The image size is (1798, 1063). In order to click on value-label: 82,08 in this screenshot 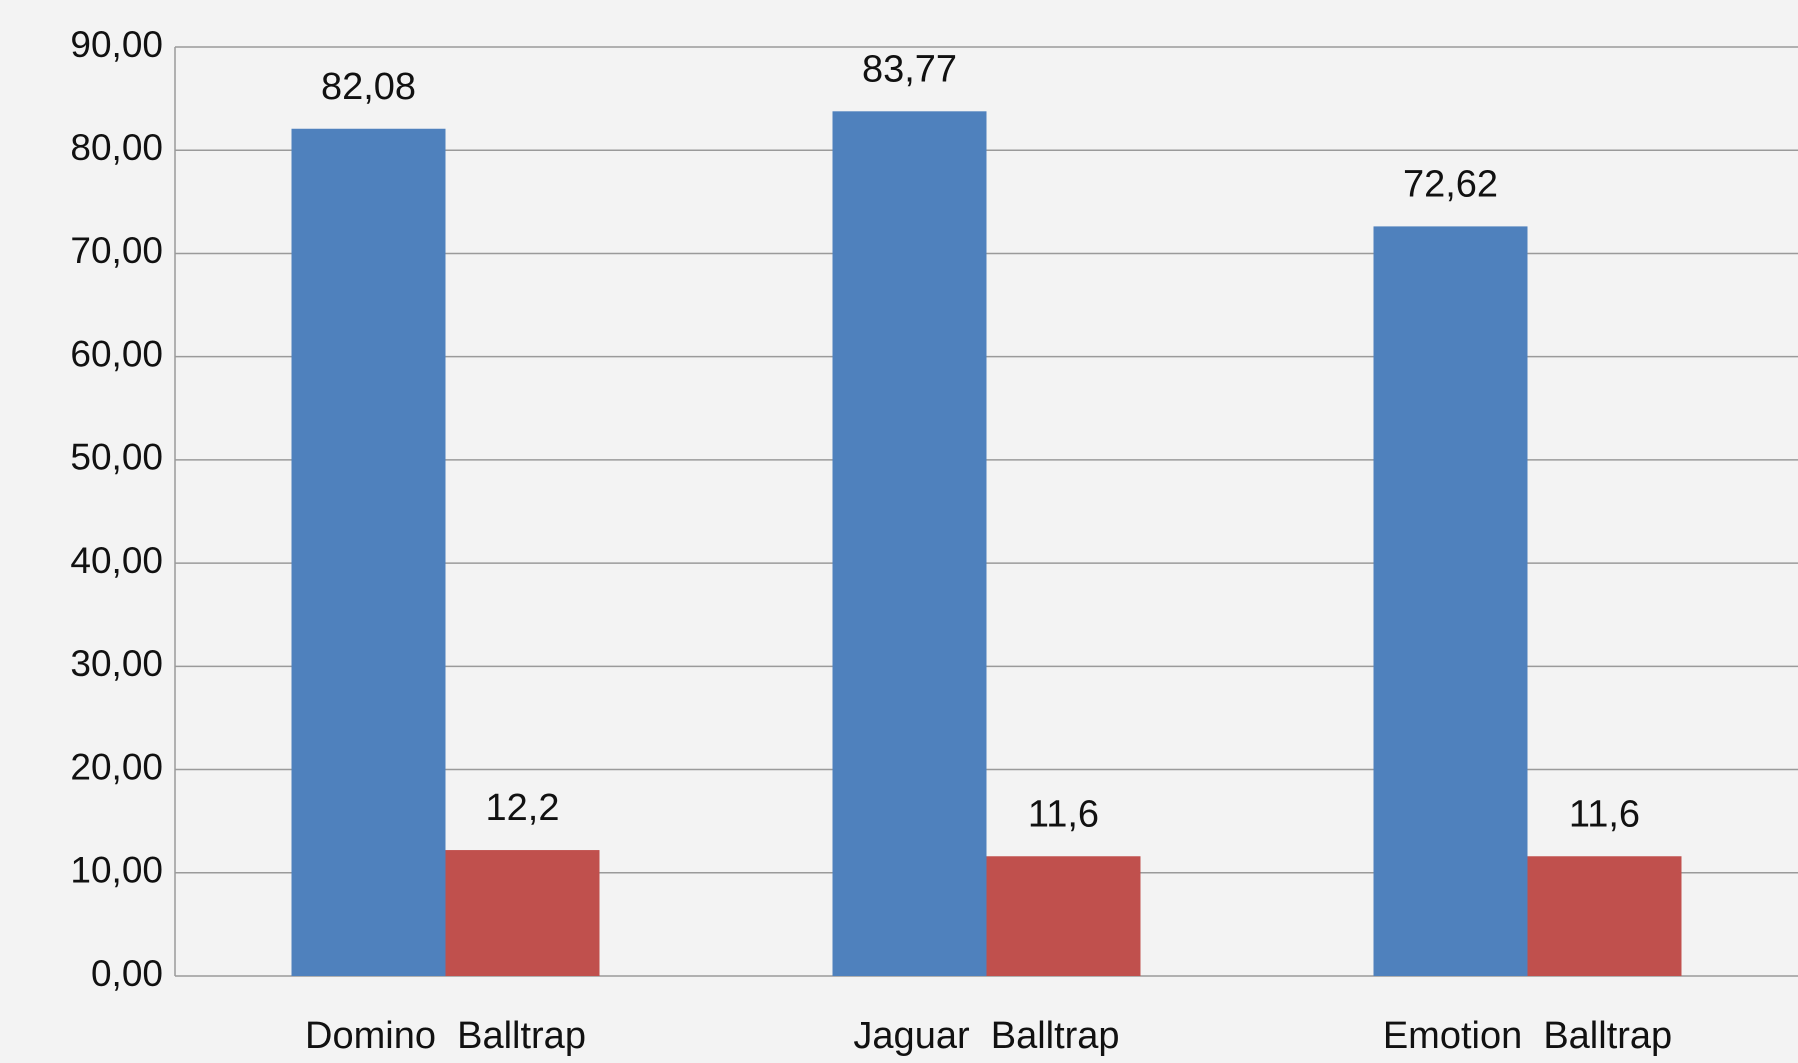, I will do `click(368, 87)`.